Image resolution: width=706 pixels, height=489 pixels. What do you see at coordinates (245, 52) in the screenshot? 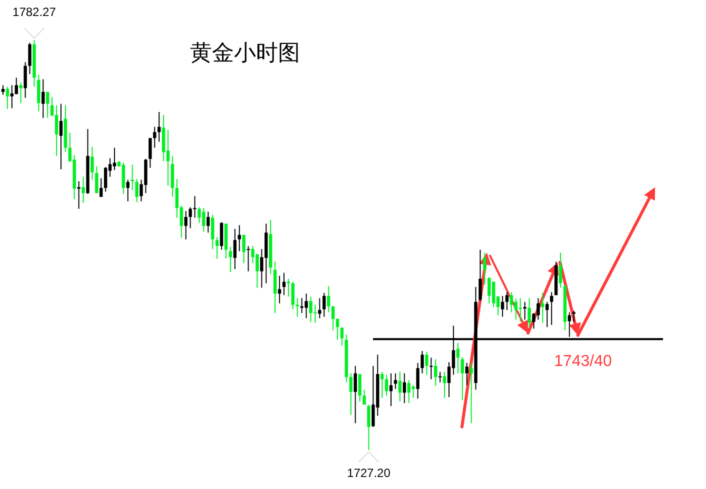
I see `chart-title: 黄金小时图` at bounding box center [245, 52].